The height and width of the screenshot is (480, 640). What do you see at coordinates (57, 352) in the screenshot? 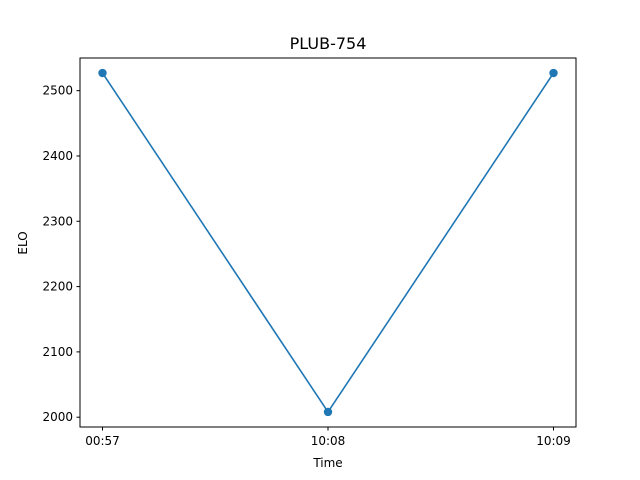
I see `y-tick-label: 2100` at bounding box center [57, 352].